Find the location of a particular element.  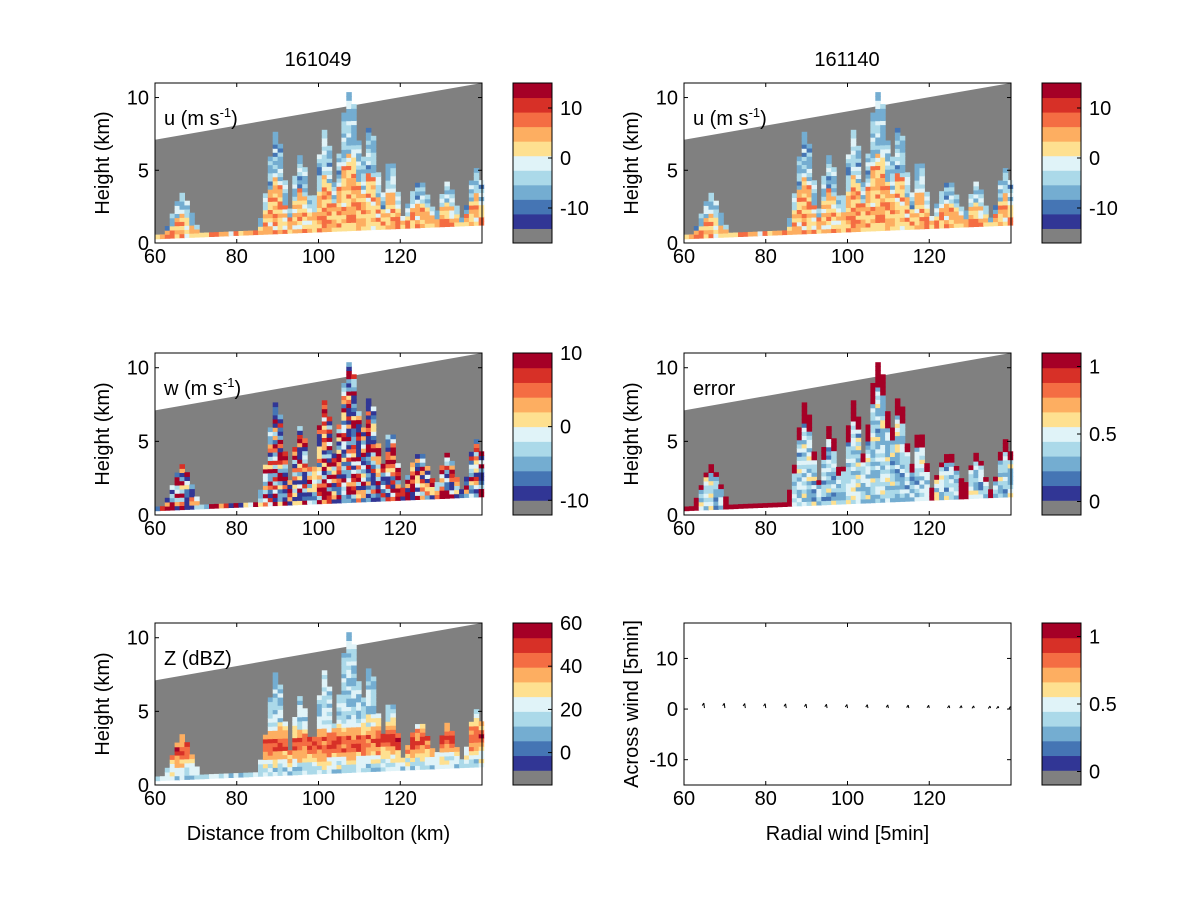

panel-label: w (m s-1) is located at coordinates (202, 387).